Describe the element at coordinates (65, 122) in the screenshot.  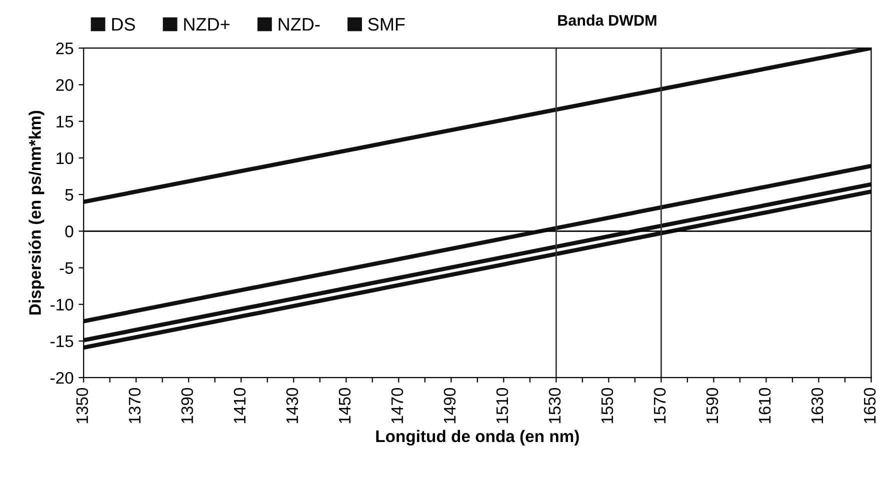
I see `y-tick-label: 15` at that location.